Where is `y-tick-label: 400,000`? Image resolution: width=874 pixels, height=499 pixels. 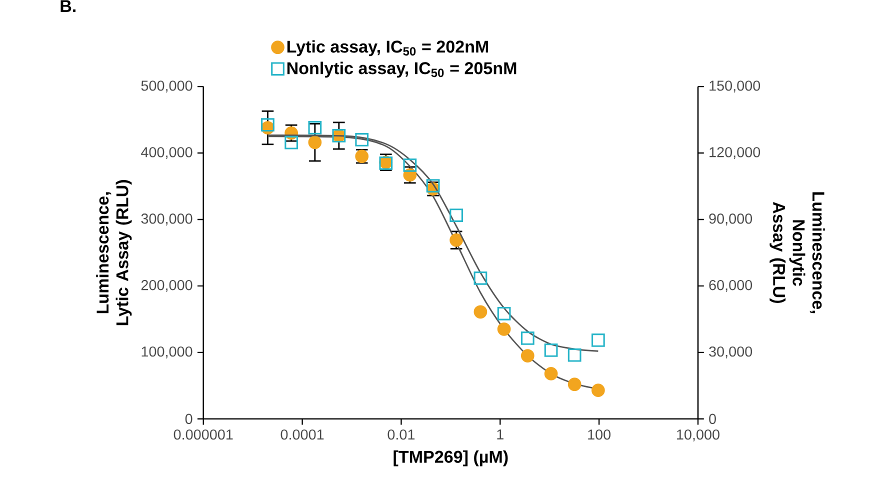 y-tick-label: 400,000 is located at coordinates (166, 153).